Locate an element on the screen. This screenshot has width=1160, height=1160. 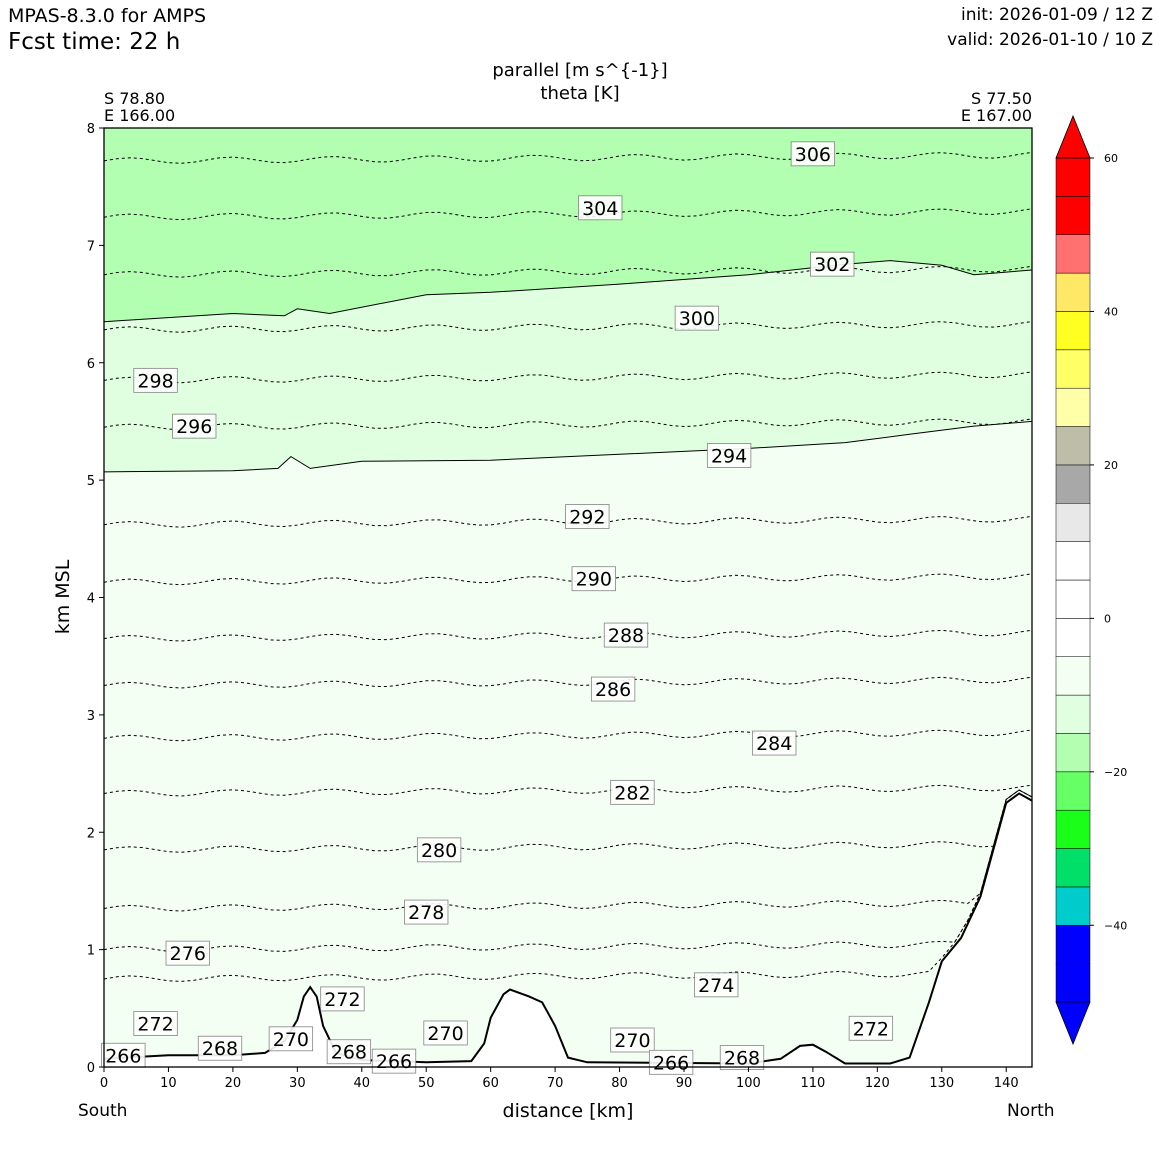
valid-time: valid: 2026-01-10 / 10 Z is located at coordinates (1050, 40).